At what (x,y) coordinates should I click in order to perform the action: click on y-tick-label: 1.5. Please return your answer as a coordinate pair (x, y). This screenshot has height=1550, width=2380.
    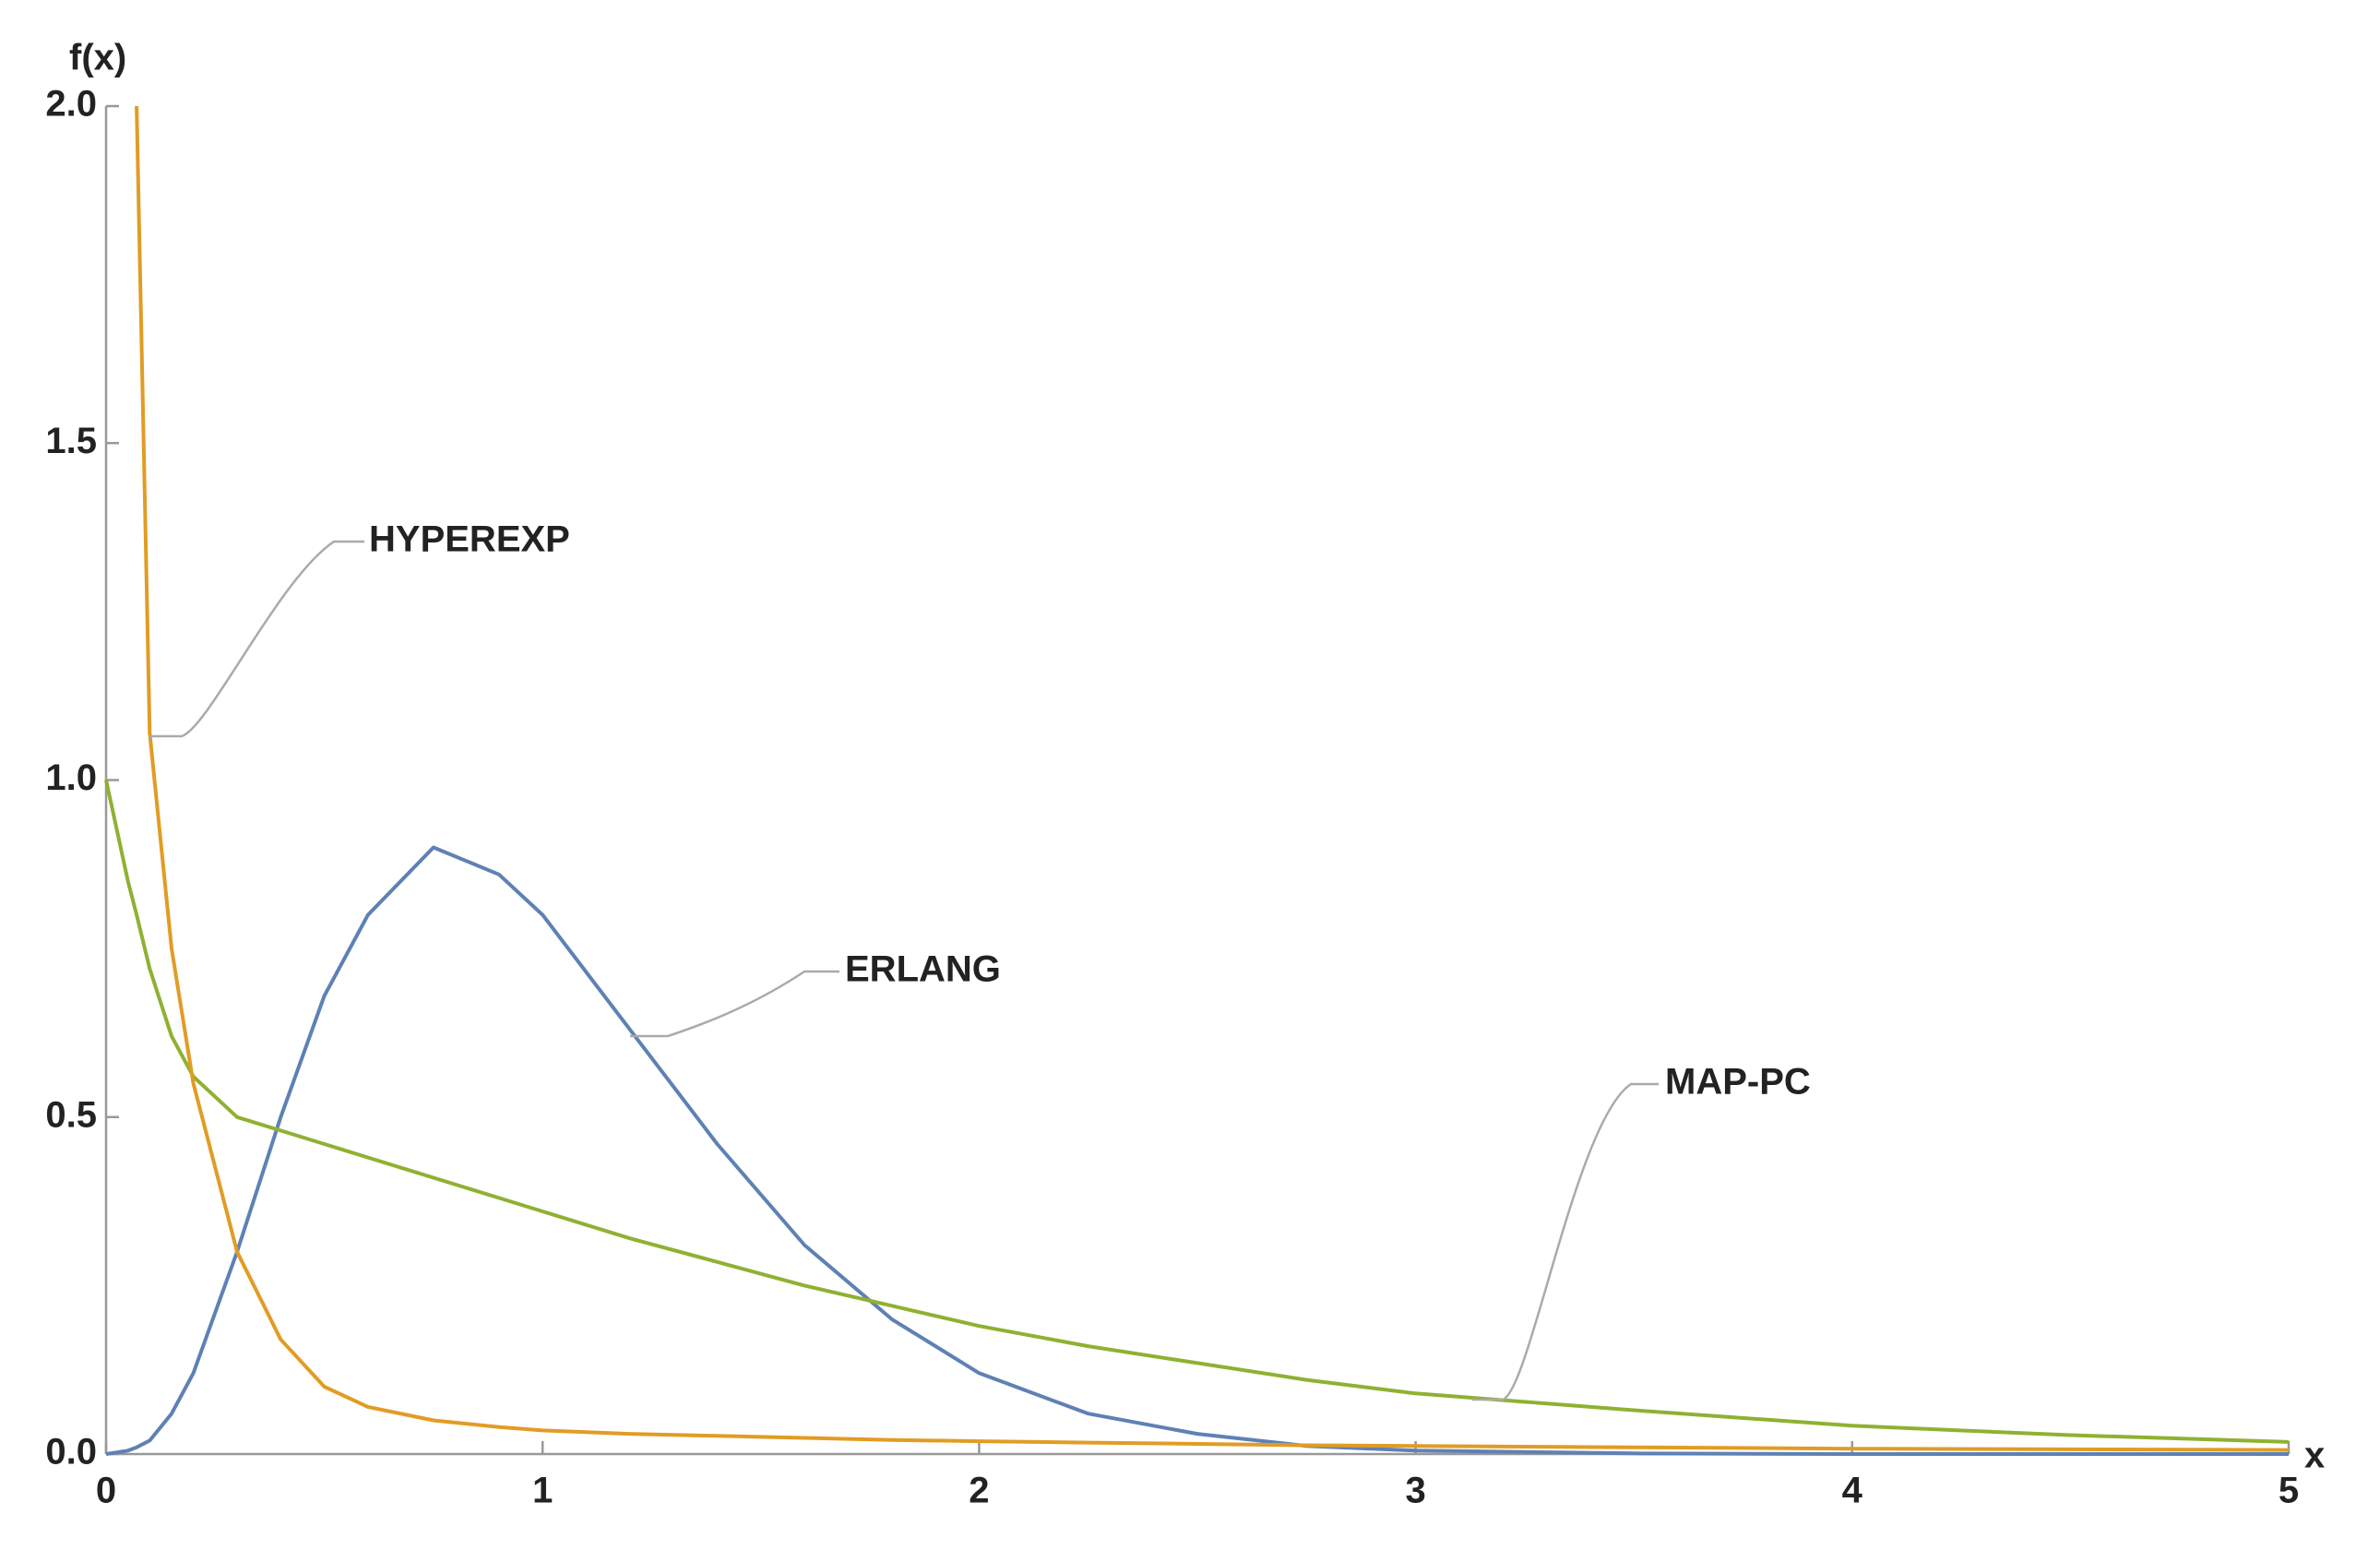
    Looking at the image, I should click on (71, 441).